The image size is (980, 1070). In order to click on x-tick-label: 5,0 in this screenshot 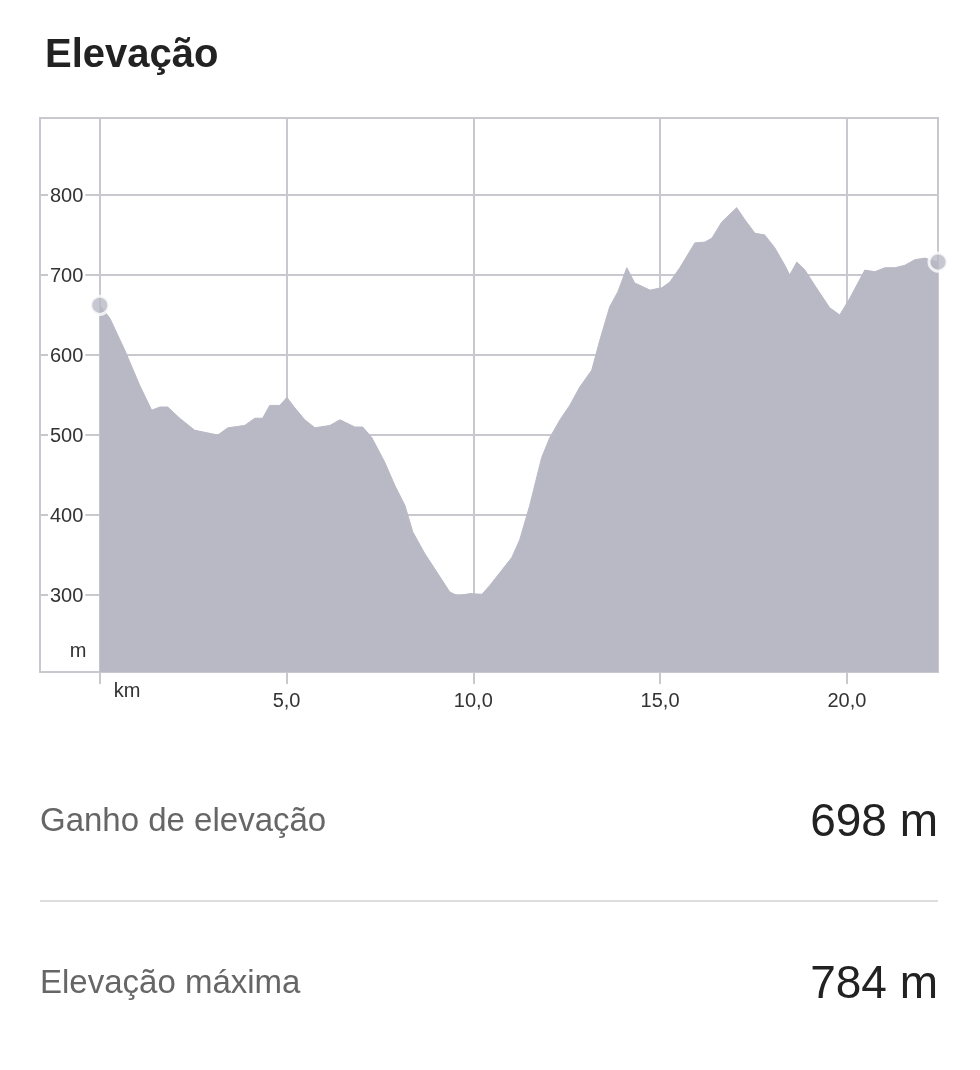, I will do `click(286, 700)`.